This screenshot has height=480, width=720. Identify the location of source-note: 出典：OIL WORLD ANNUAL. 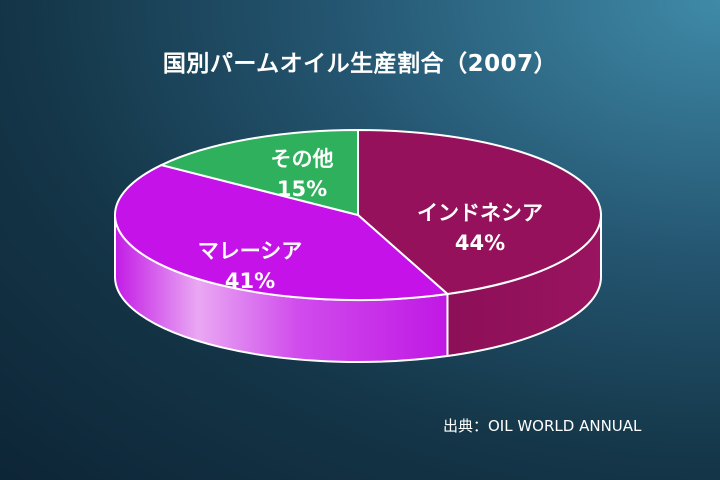
(542, 426).